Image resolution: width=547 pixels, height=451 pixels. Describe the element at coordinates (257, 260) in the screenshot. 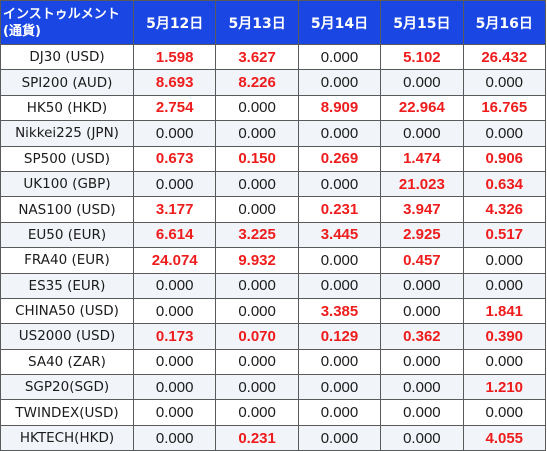

I see `dividend-value-positive: 9.932` at that location.